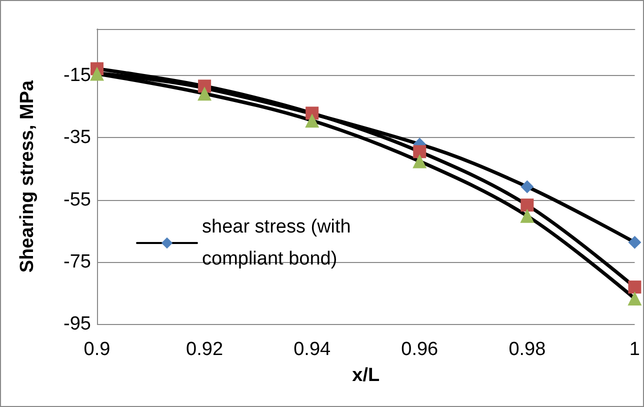  What do you see at coordinates (366, 375) in the screenshot?
I see `x-axis-title: x/L` at bounding box center [366, 375].